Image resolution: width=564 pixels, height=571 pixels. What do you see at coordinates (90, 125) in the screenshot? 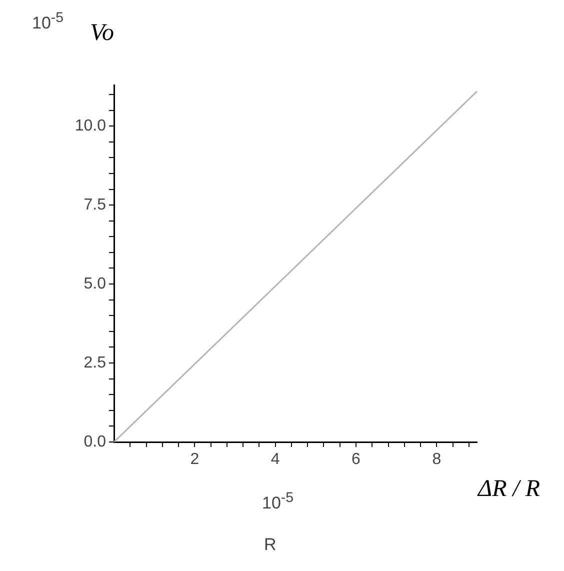
I see `y-tick-label: 10.0` at bounding box center [90, 125].